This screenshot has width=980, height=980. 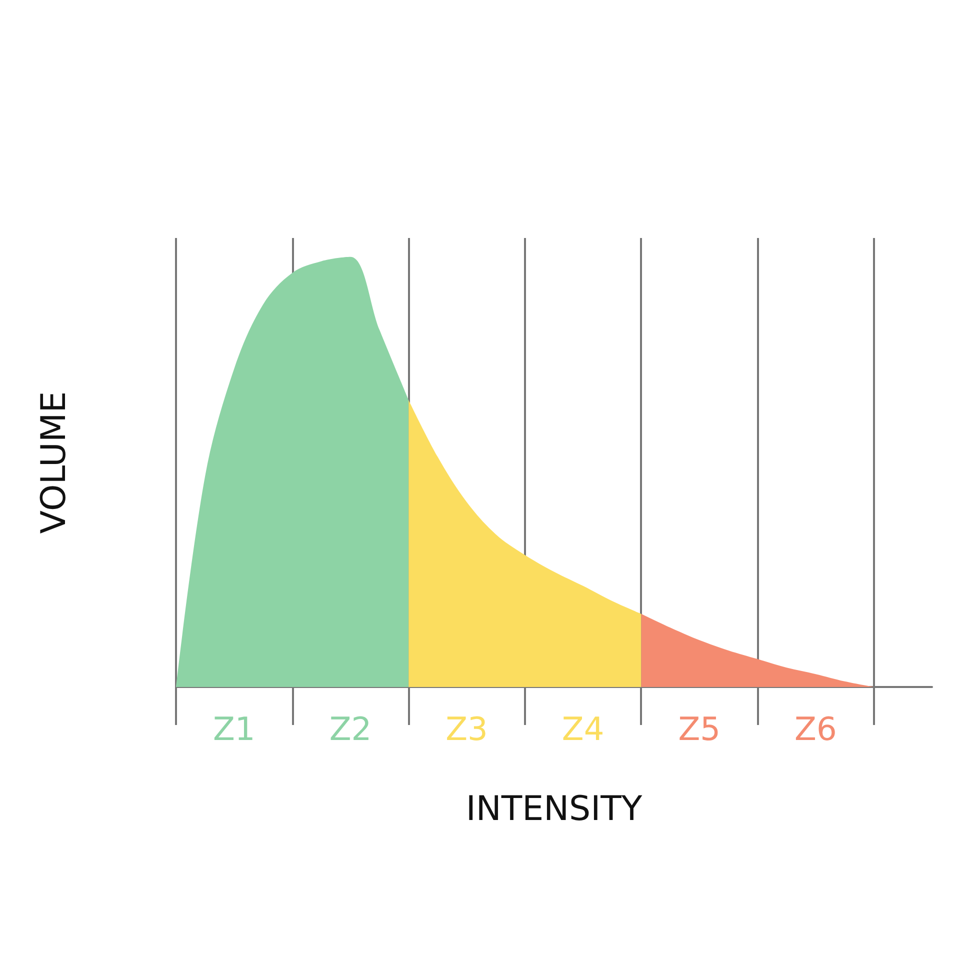 What do you see at coordinates (815, 729) in the screenshot?
I see `x-tick-label: Z6` at bounding box center [815, 729].